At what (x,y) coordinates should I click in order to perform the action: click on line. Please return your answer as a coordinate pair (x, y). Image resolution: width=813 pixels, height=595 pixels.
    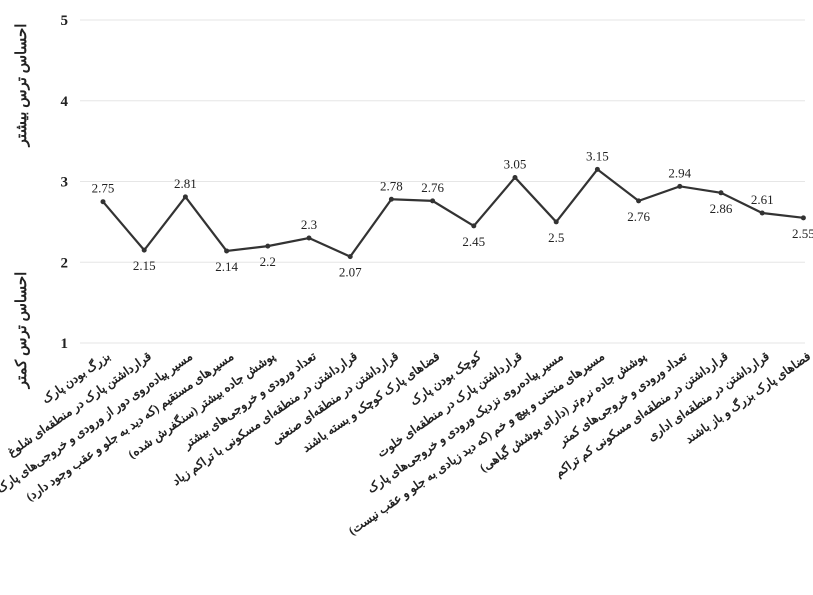
    Looking at the image, I should click on (453, 212).